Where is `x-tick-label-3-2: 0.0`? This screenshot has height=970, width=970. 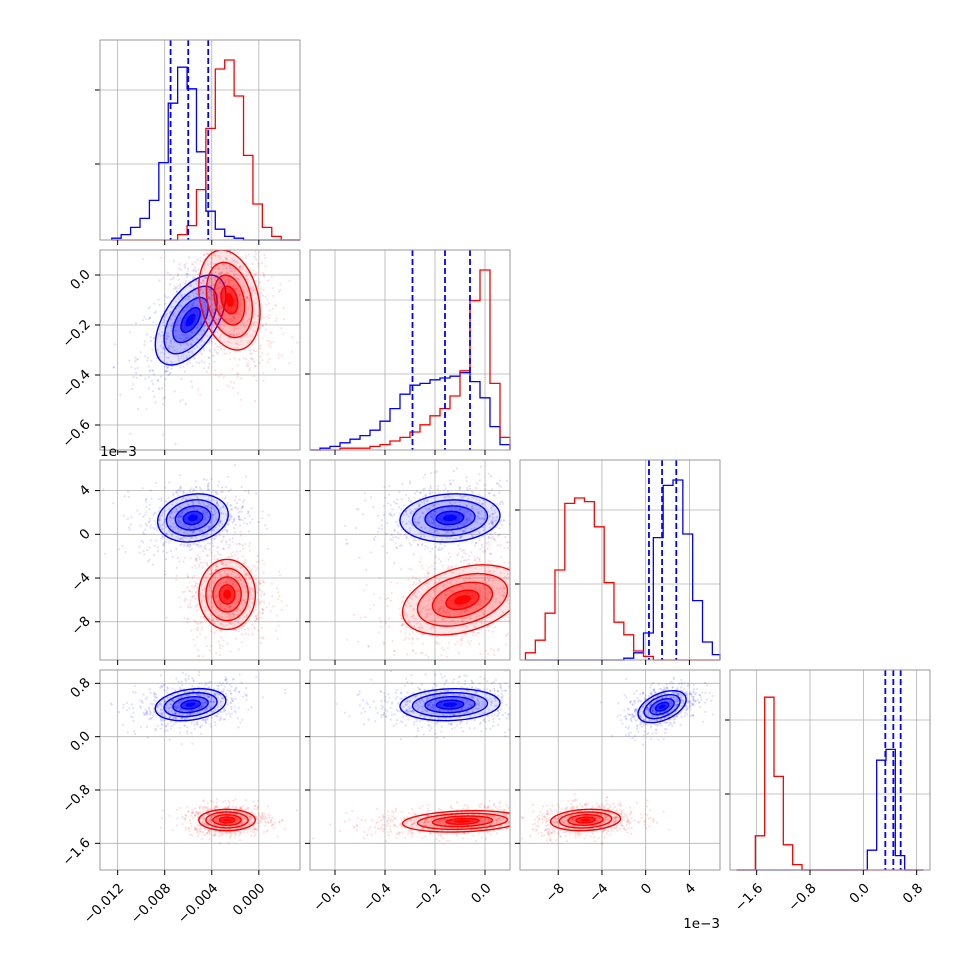
x-tick-label-3-2: 0.0 is located at coordinates (859, 893).